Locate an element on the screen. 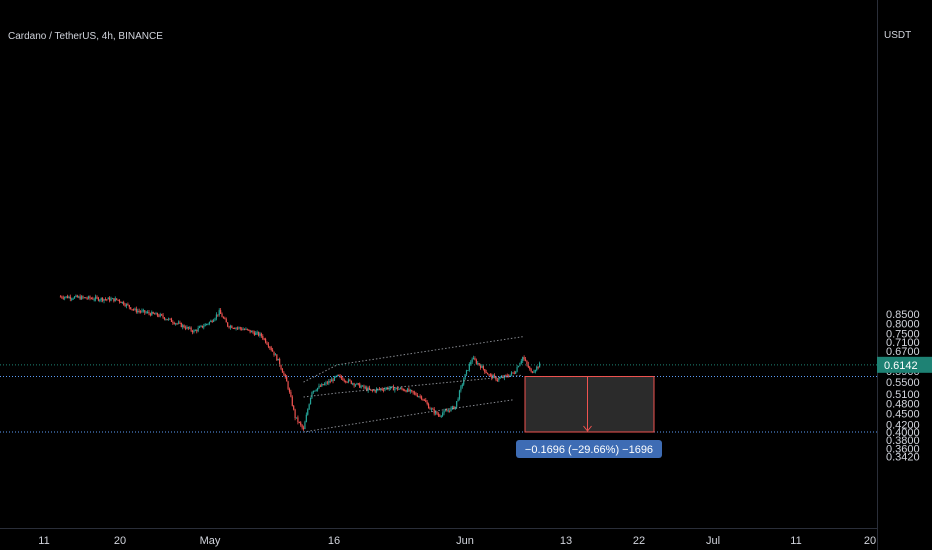 Image resolution: width=932 pixels, height=550 pixels. time-tick-label: Jun is located at coordinates (465, 541).